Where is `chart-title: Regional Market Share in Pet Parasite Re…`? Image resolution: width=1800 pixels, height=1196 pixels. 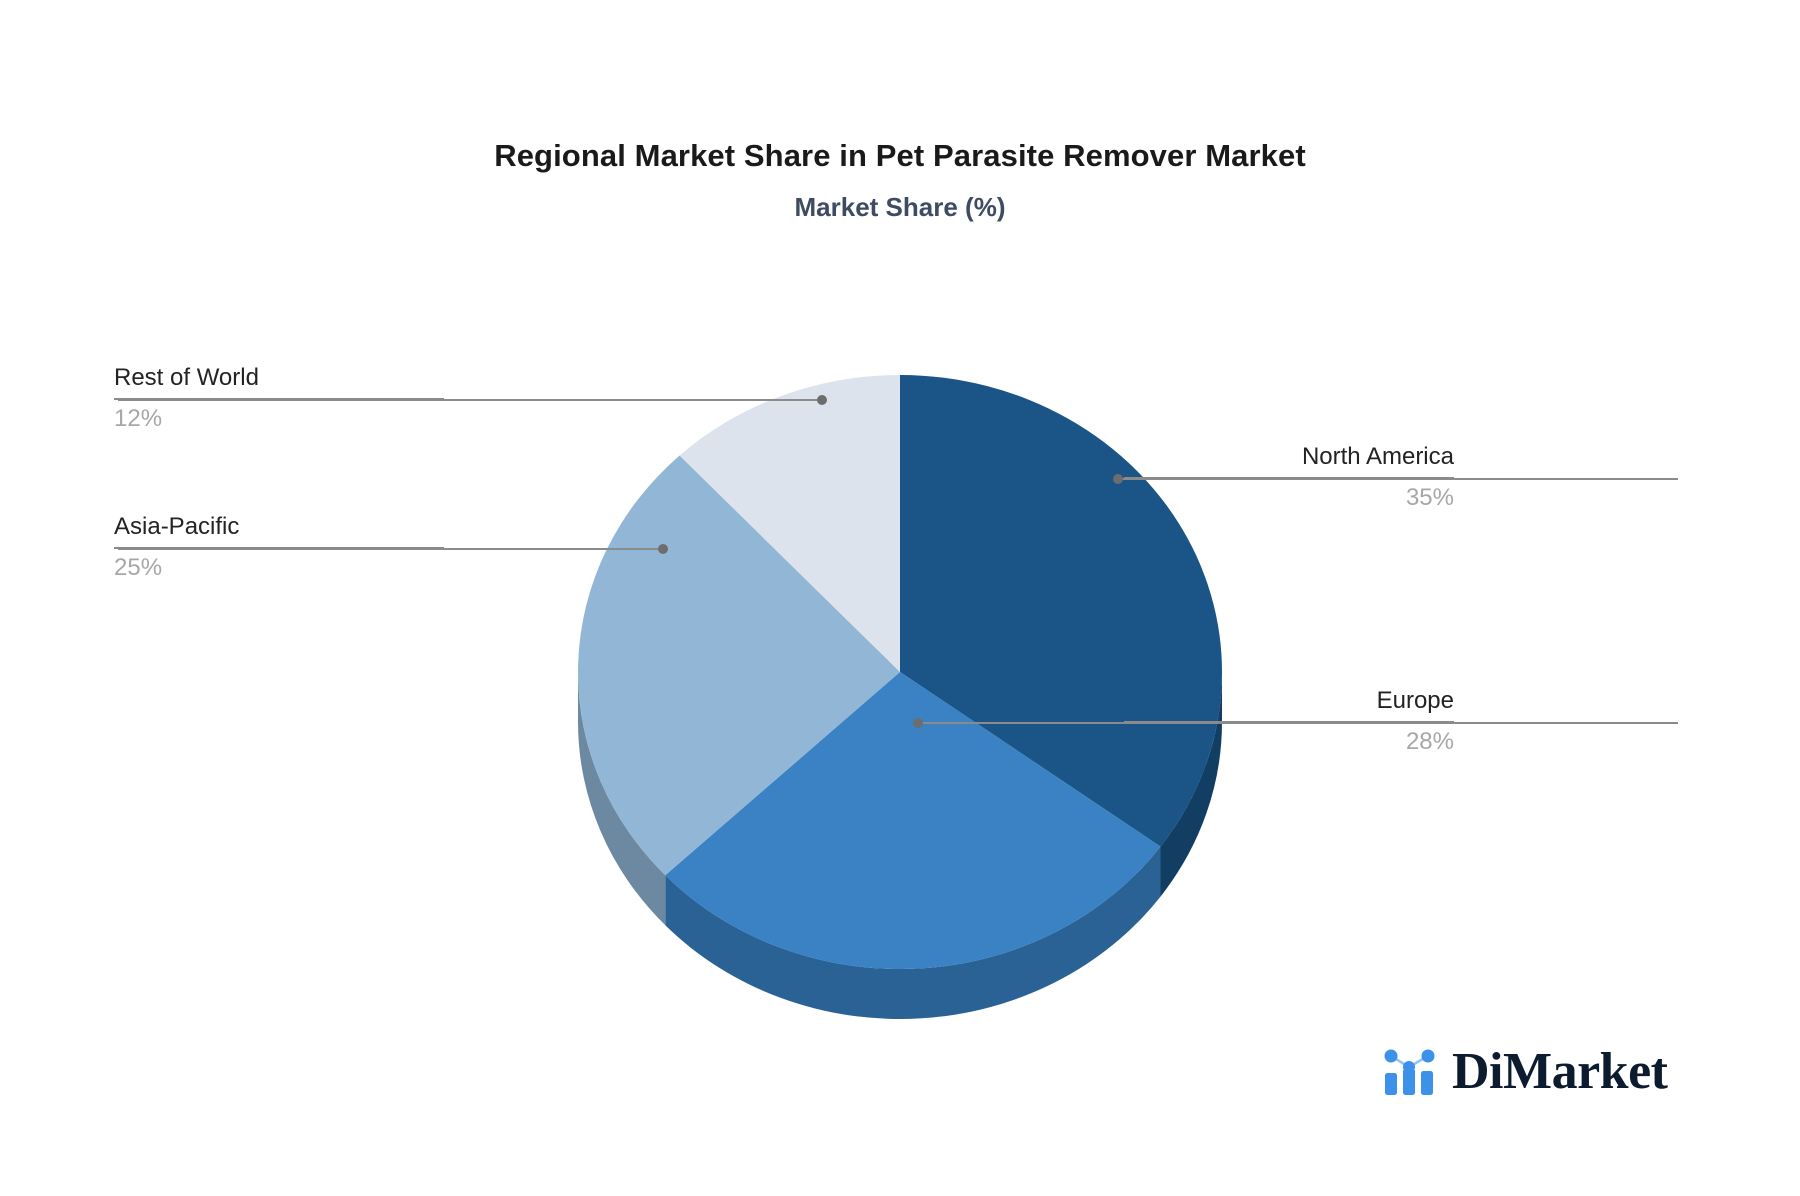 chart-title: Regional Market Share in Pet Parasite Re… is located at coordinates (900, 155).